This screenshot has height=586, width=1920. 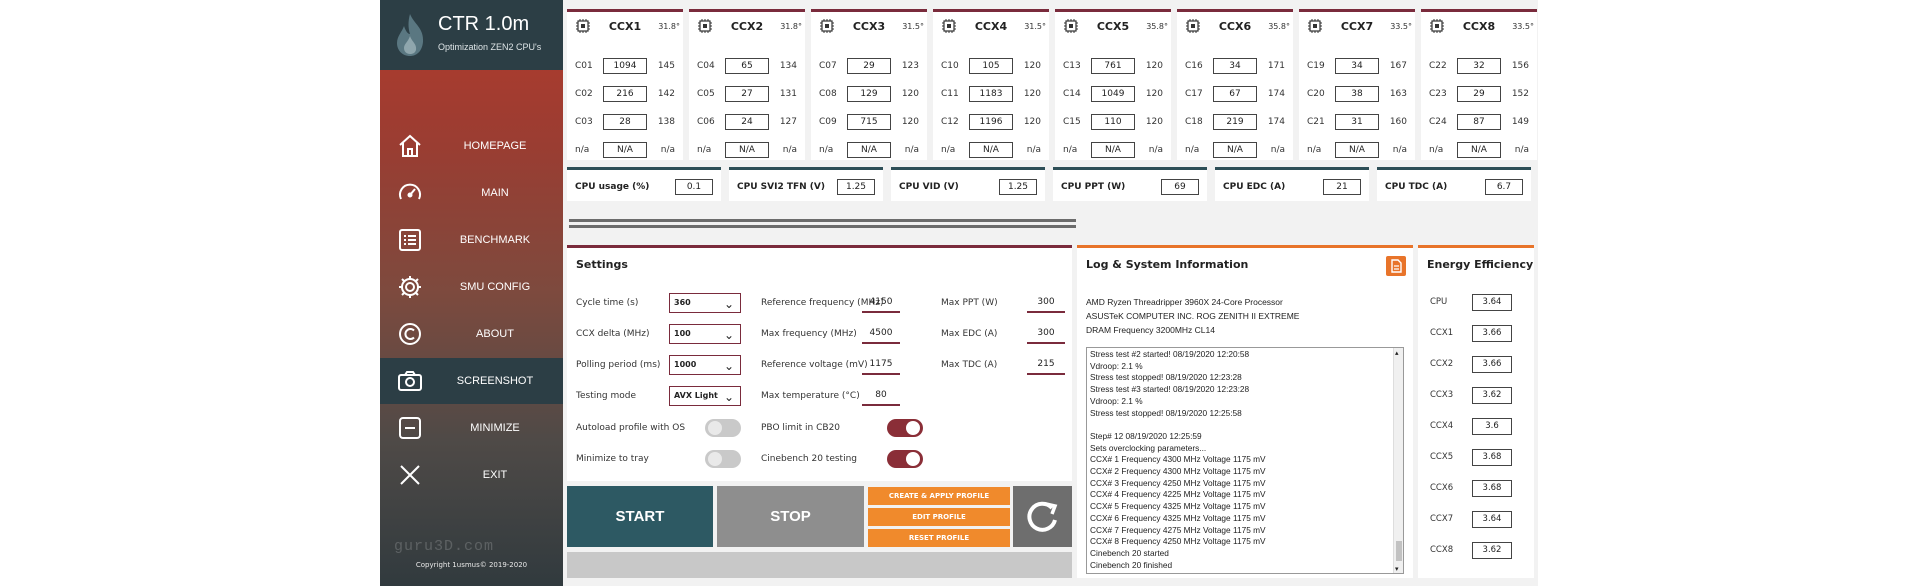 What do you see at coordinates (1442, 457) in the screenshot?
I see `energy-label: CCX5` at bounding box center [1442, 457].